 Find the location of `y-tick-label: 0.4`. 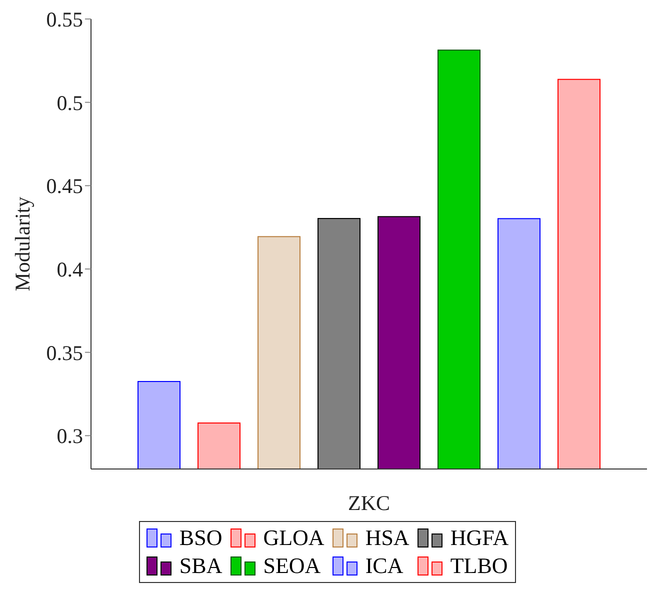

y-tick-label: 0.4 is located at coordinates (70, 269).